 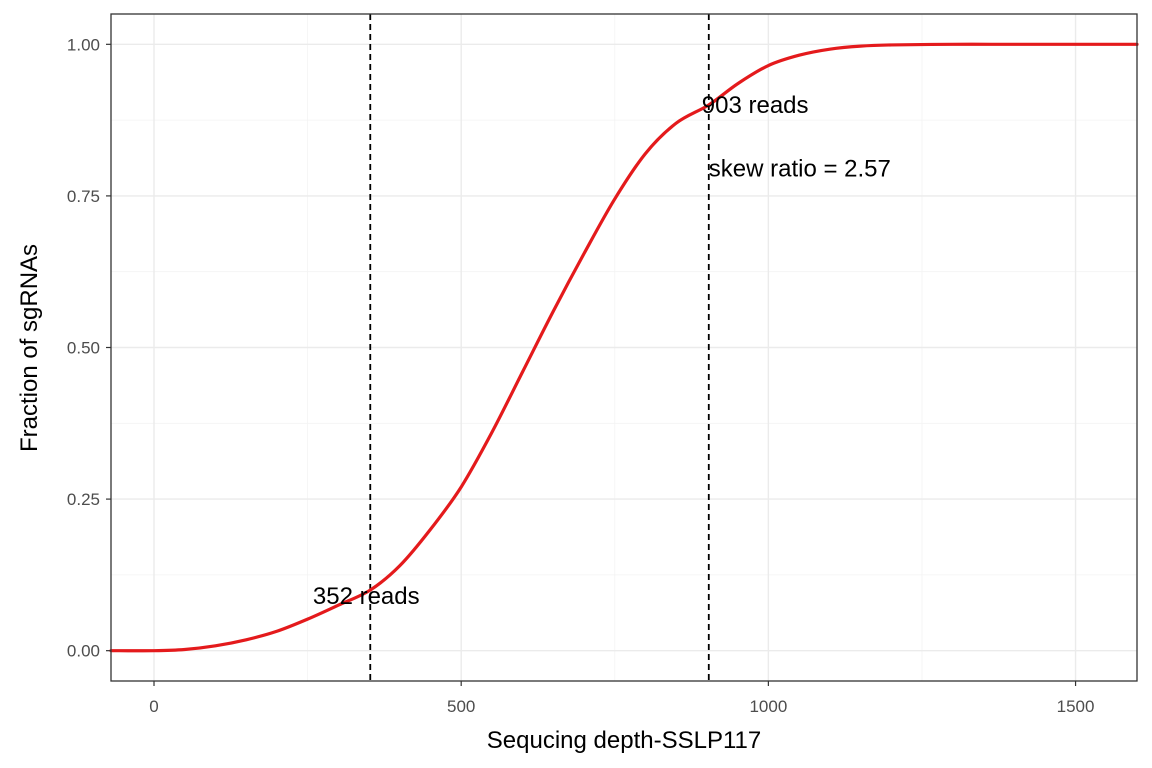 What do you see at coordinates (366, 596) in the screenshot?
I see `annotation-label: 352 reads` at bounding box center [366, 596].